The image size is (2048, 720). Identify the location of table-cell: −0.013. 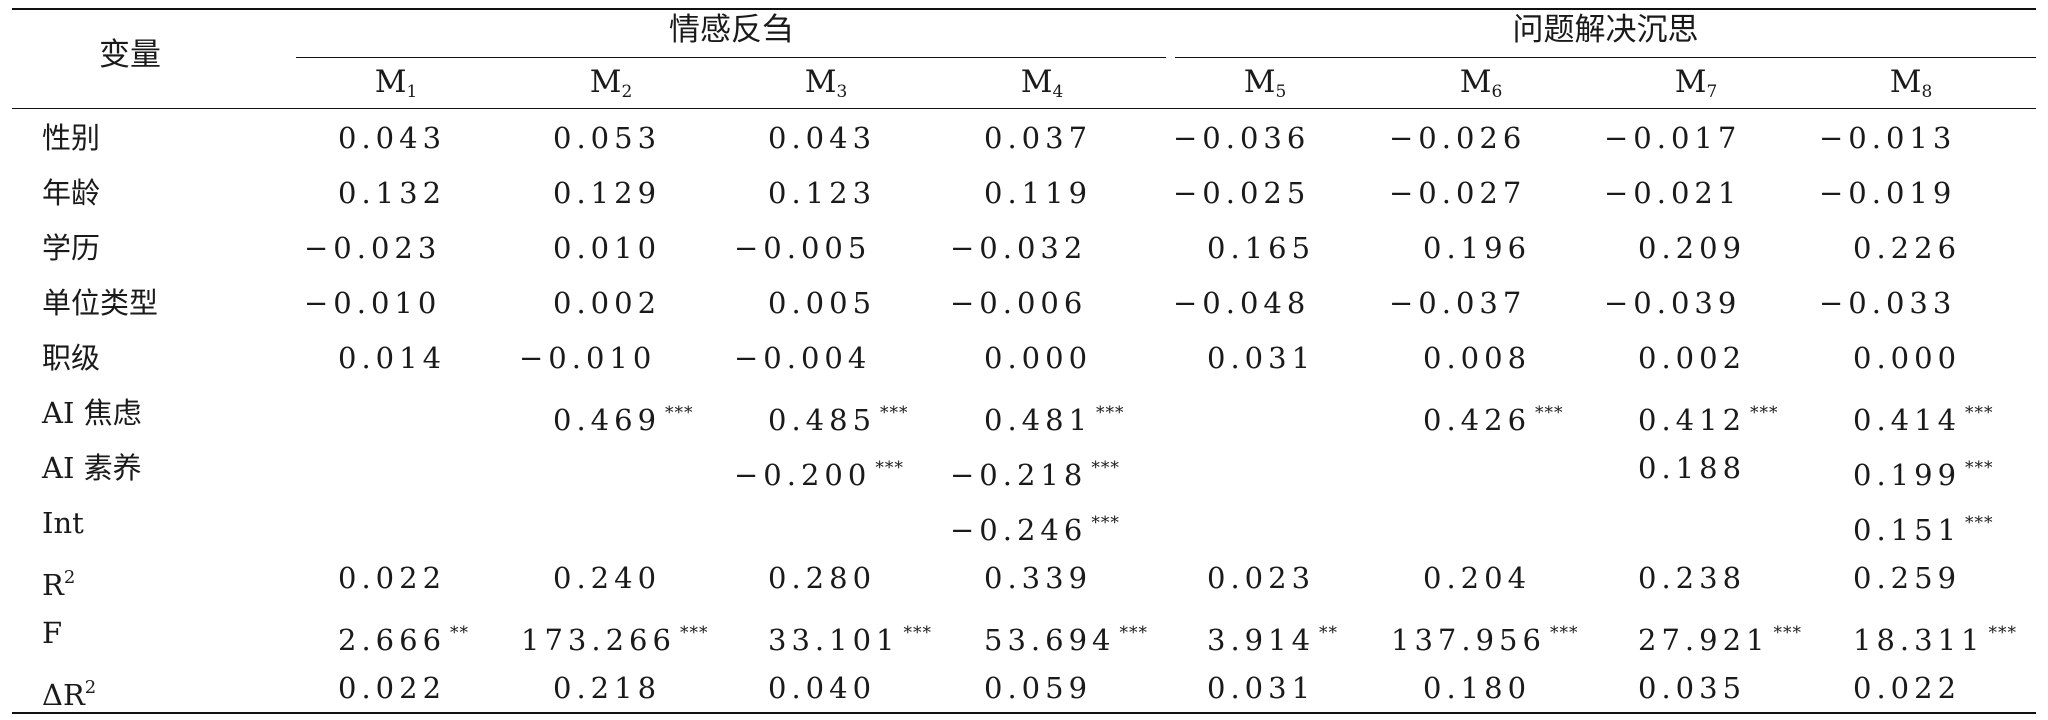
(1888, 138).